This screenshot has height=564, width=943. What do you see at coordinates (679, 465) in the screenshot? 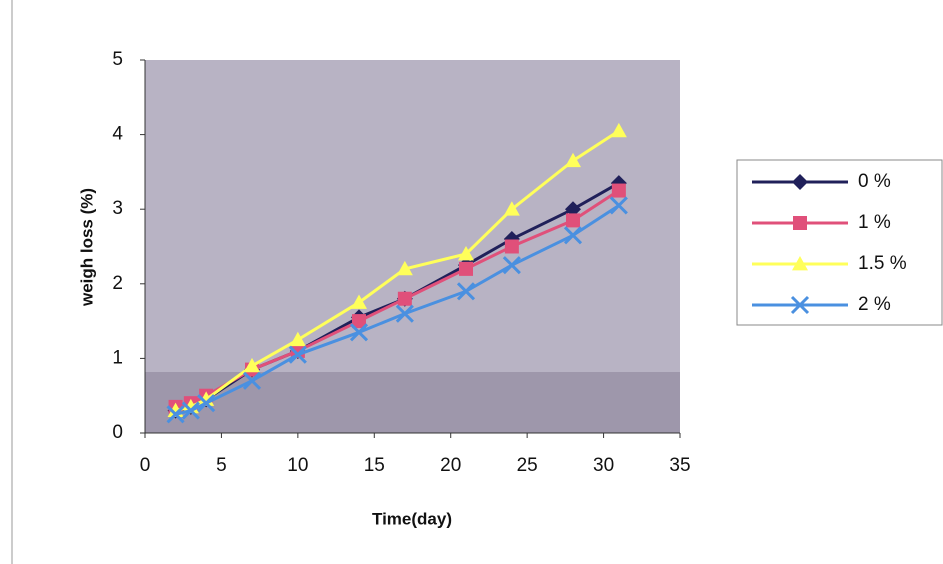
I see `x-tick-label: 35` at bounding box center [679, 465].